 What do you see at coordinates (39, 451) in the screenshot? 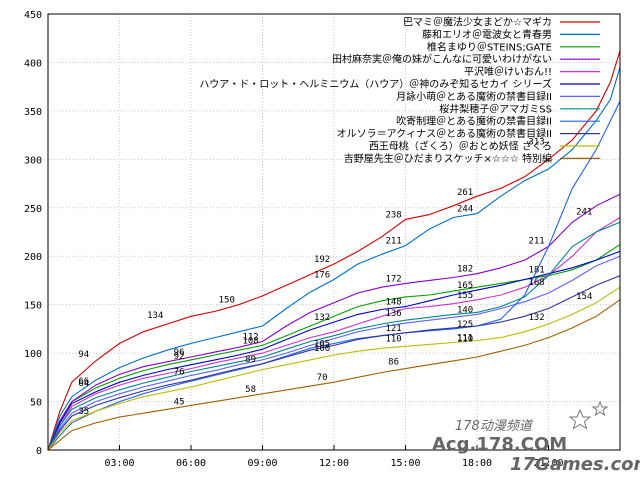
I see `y-tick-label: 0` at bounding box center [39, 451].